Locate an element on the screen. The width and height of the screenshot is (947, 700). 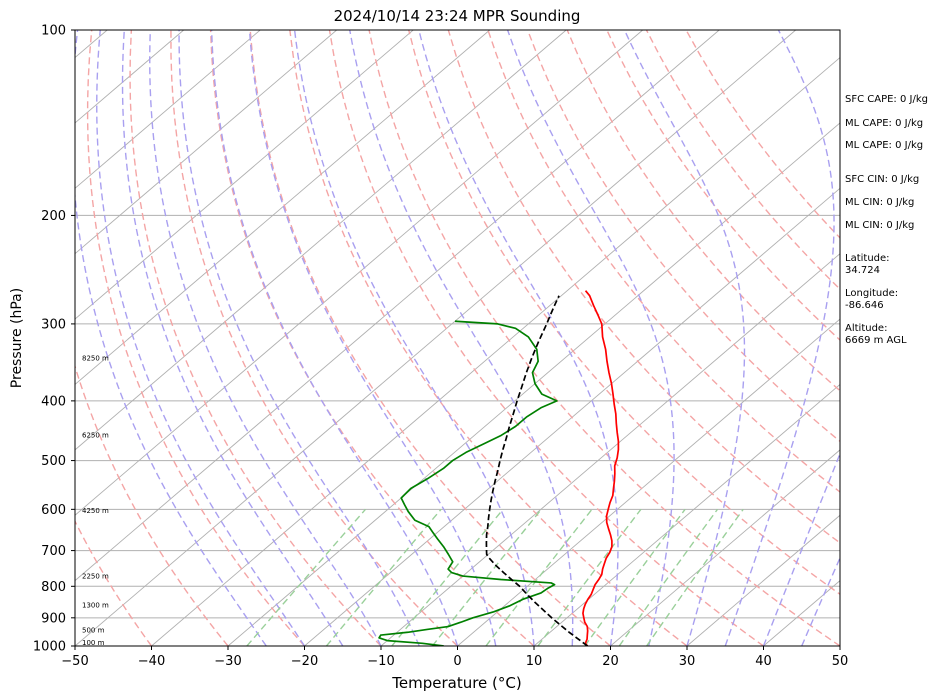
ml-cape-stat: ML CAPE: 0 J/kg is located at coordinates (884, 123).